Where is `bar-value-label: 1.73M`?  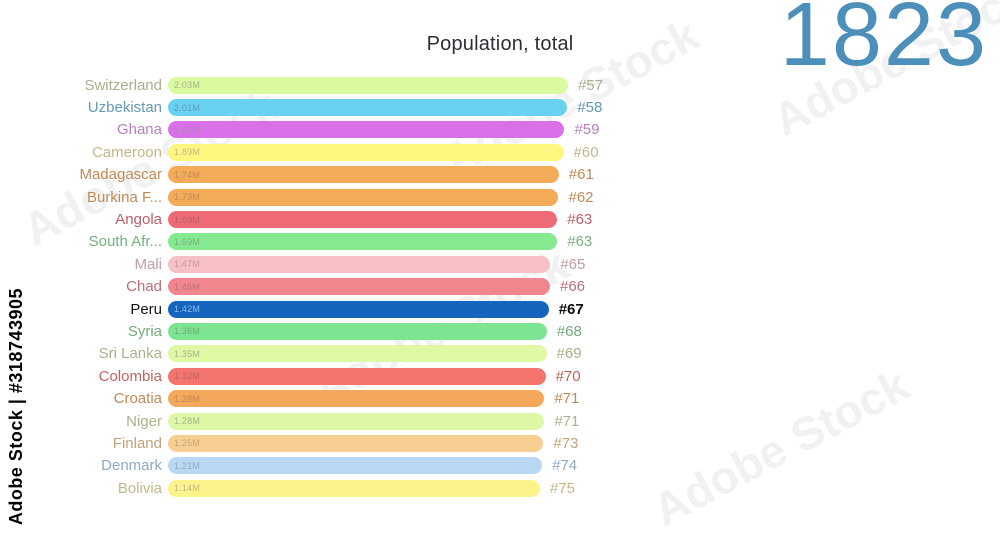 bar-value-label: 1.73M is located at coordinates (187, 197).